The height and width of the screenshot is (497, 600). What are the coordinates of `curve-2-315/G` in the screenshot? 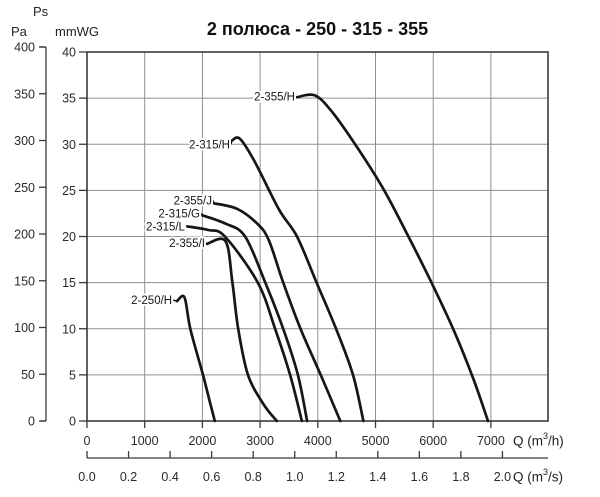 It's located at (255, 318).